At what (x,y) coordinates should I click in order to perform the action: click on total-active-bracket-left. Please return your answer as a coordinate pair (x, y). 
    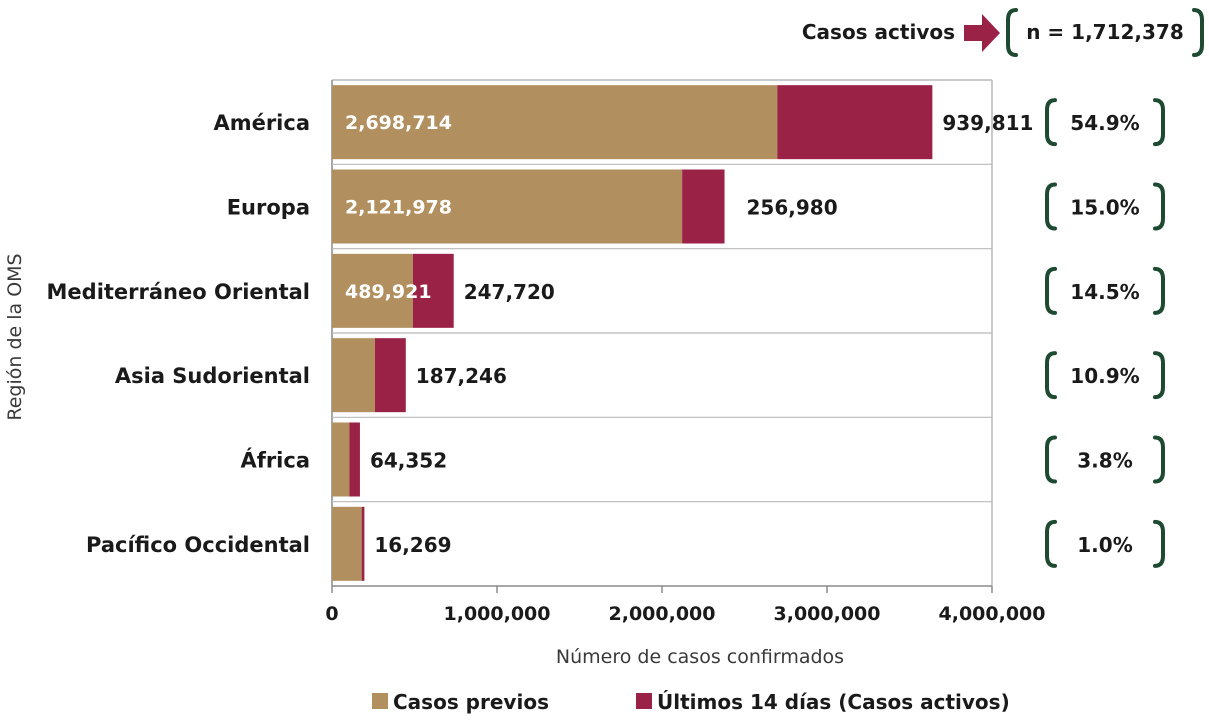
    Looking at the image, I should click on (1012, 32).